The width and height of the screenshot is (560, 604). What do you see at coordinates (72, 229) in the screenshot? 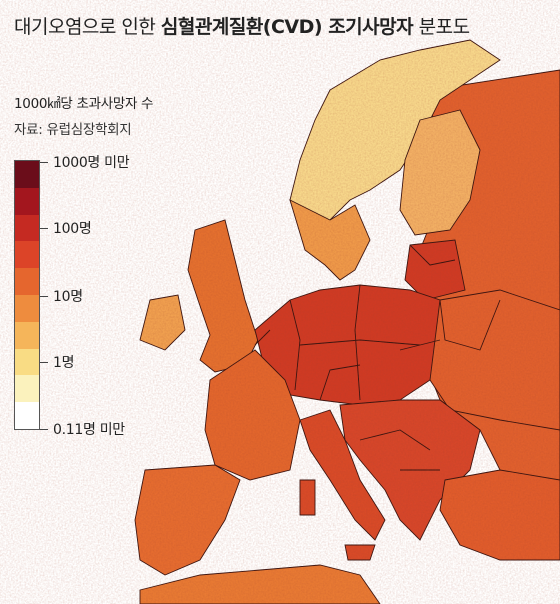
I see `legend-label-100: 100명` at bounding box center [72, 229].